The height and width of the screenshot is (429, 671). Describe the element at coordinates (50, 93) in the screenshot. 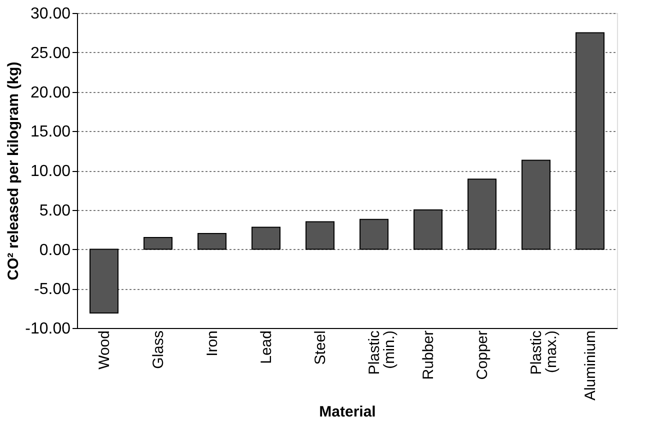

I see `y-tick-label: 20.00` at that location.